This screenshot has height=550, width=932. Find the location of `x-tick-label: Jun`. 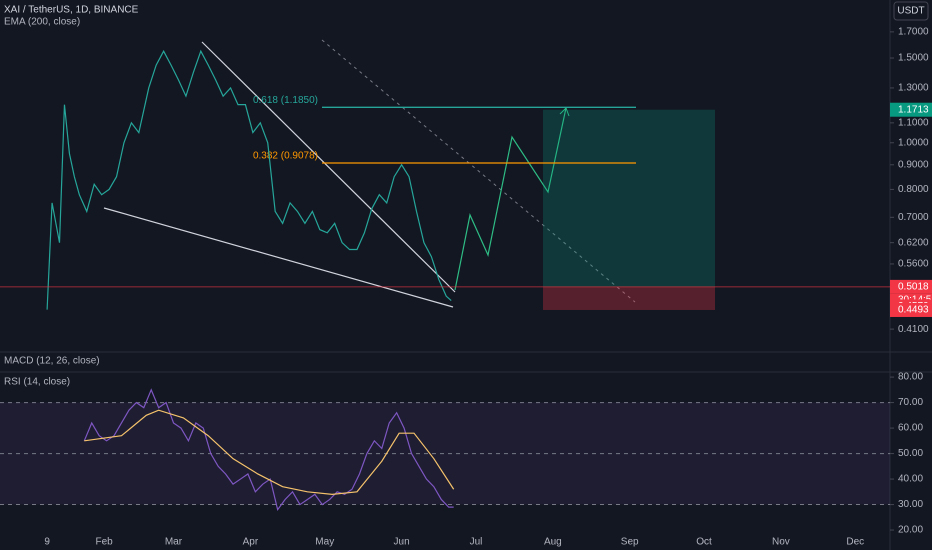

x-tick-label: Jun is located at coordinates (402, 542).